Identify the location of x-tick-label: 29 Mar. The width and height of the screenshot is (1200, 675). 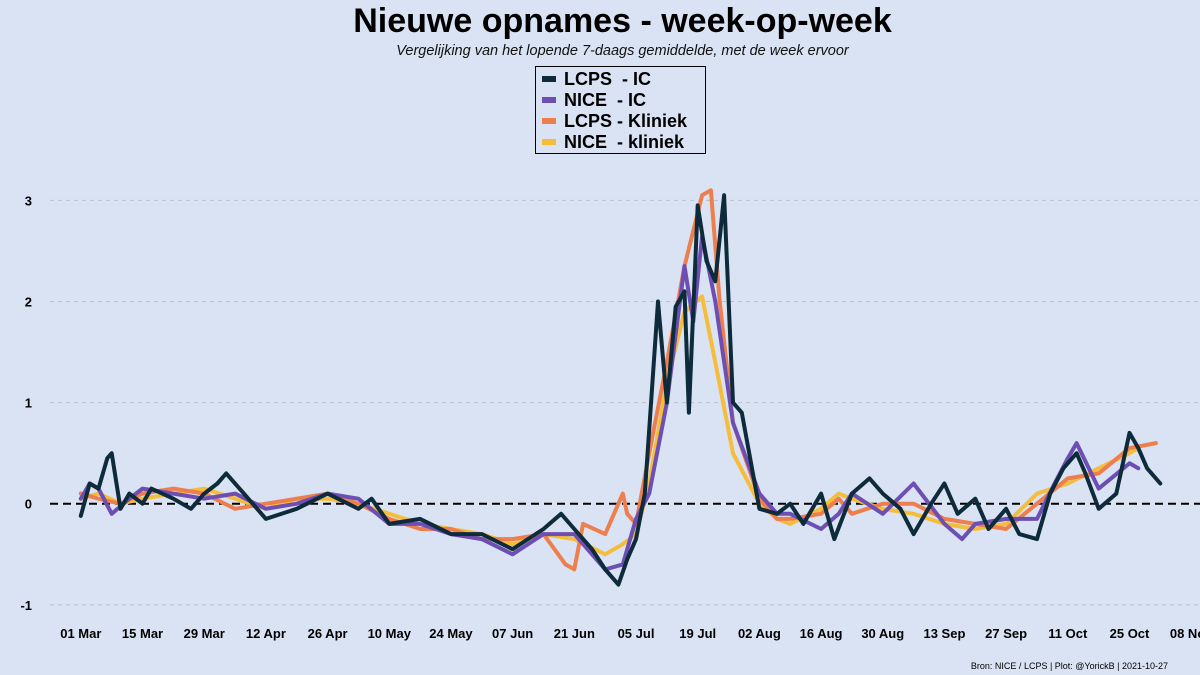
(204, 633).